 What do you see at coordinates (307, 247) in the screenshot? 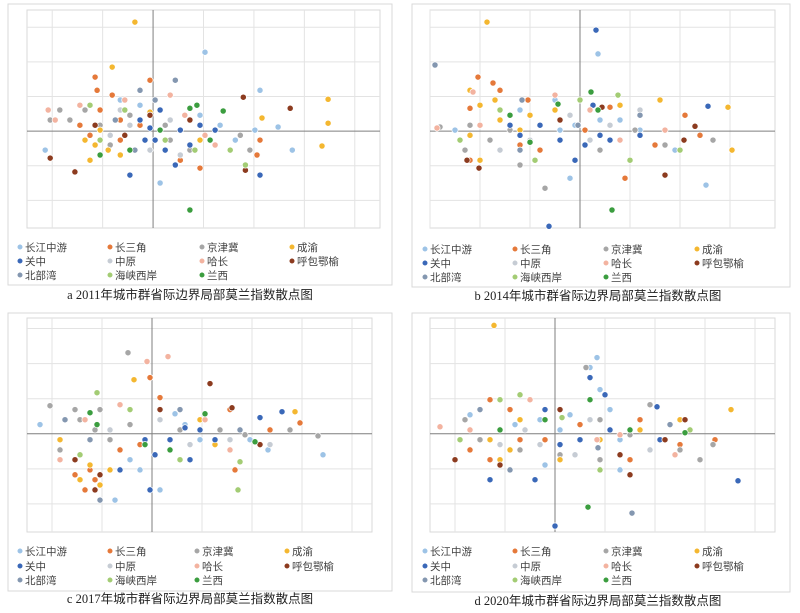
I see `legend-label: 成渝` at bounding box center [307, 247].